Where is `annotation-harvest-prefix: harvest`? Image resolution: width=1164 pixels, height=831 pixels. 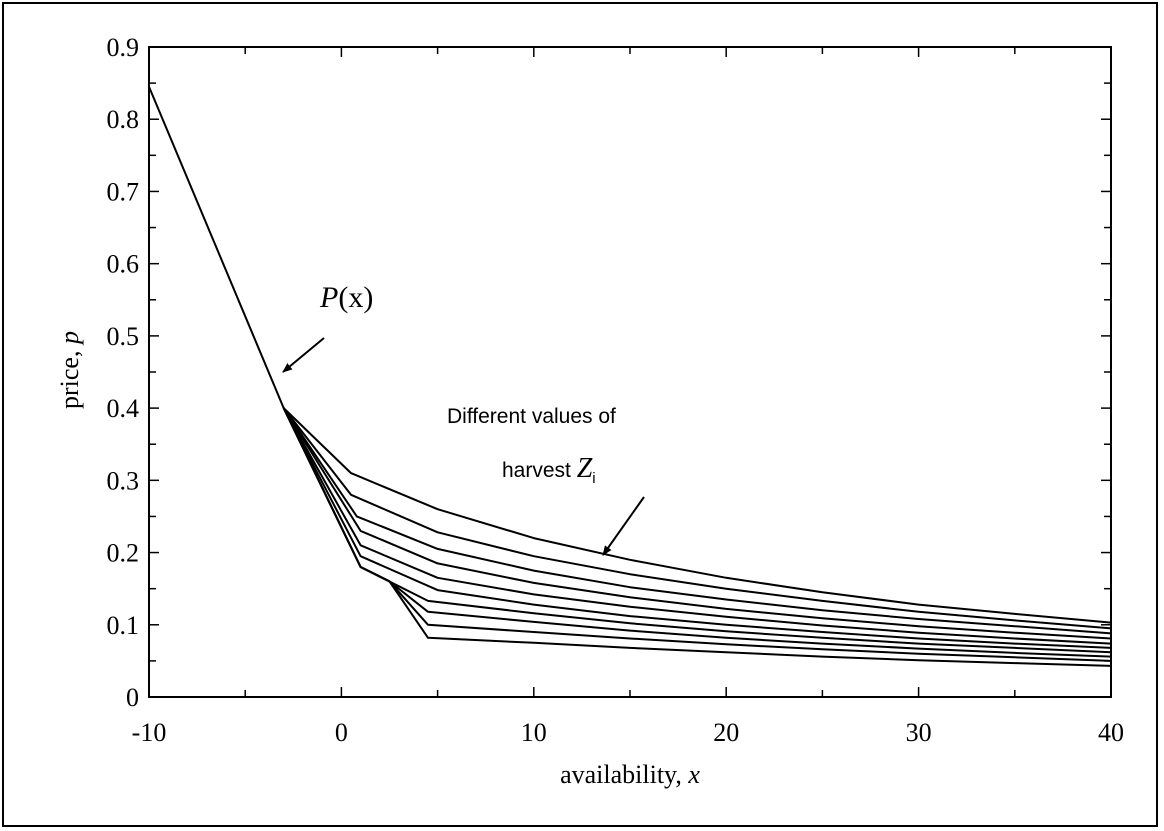
annotation-harvest-prefix: harvest is located at coordinates (539, 470).